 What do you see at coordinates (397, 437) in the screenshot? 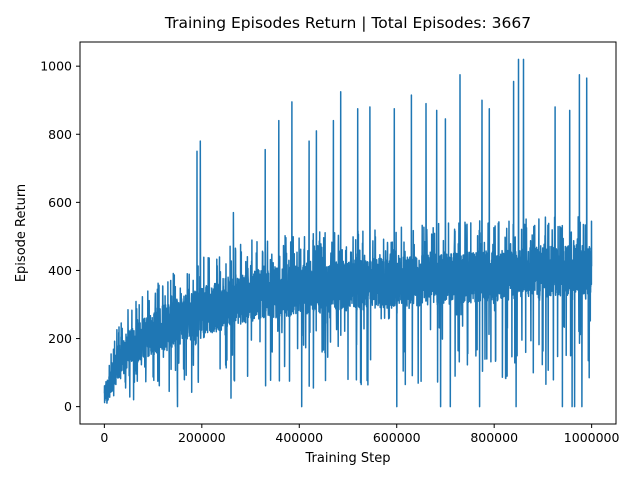
I see `x-tick-label: 600000` at bounding box center [397, 437].